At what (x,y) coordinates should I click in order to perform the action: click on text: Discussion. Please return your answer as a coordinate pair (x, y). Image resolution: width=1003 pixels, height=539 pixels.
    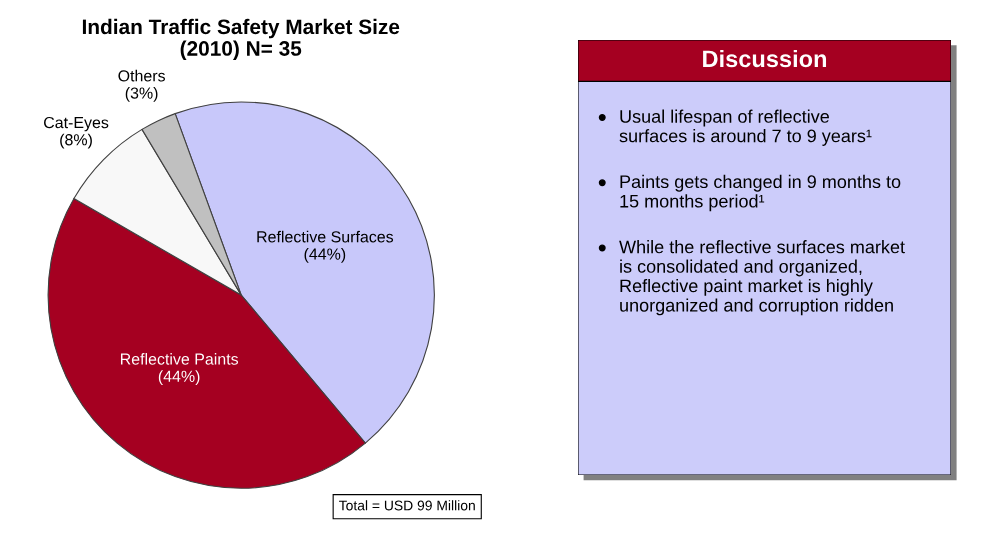
    Looking at the image, I should click on (765, 58).